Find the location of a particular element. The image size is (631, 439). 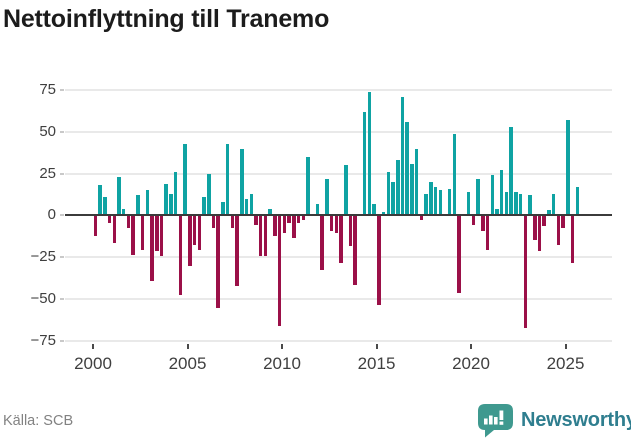

y-axis-label--50: −50 is located at coordinates (43, 298).